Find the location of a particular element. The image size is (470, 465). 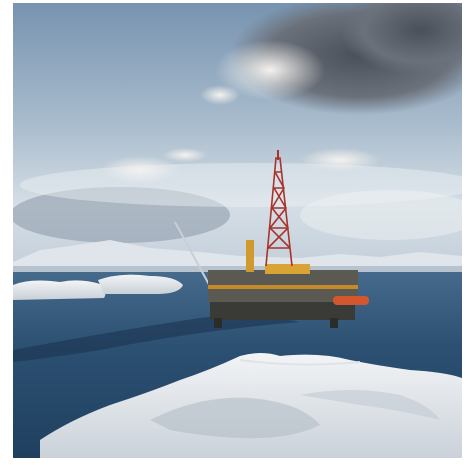

storm-cloud is located at coordinates (401, 39).